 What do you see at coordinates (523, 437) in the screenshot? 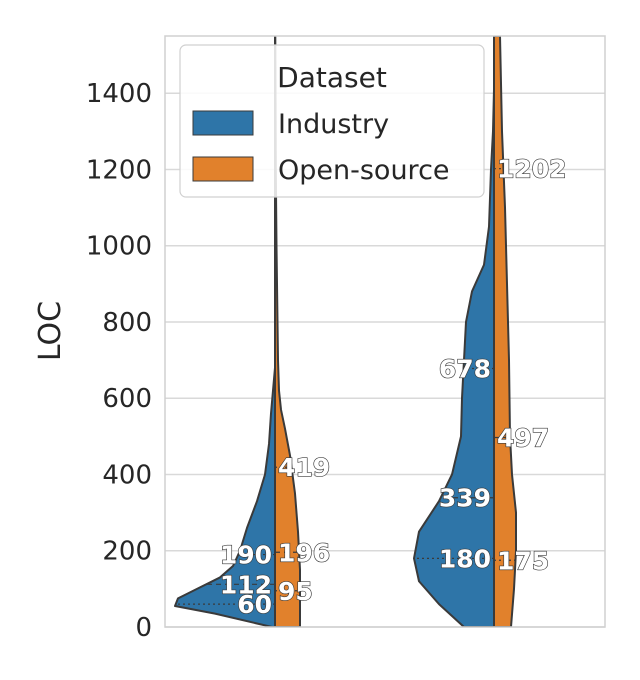
I see `quartile-label-open_source-2: 497` at bounding box center [523, 437].